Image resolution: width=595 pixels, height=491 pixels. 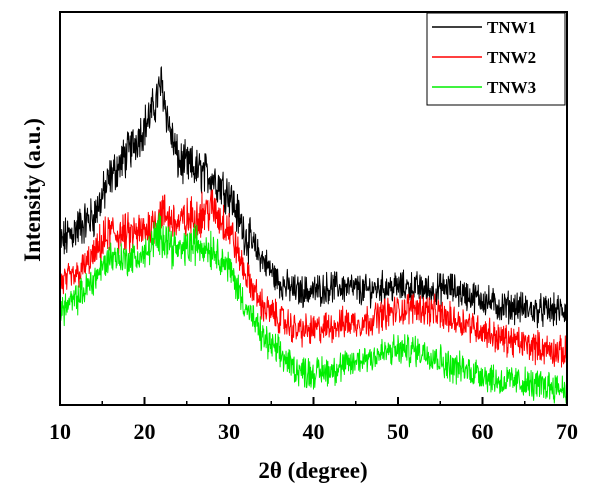 I want to click on x-tick-label: 70, so click(x=567, y=431).